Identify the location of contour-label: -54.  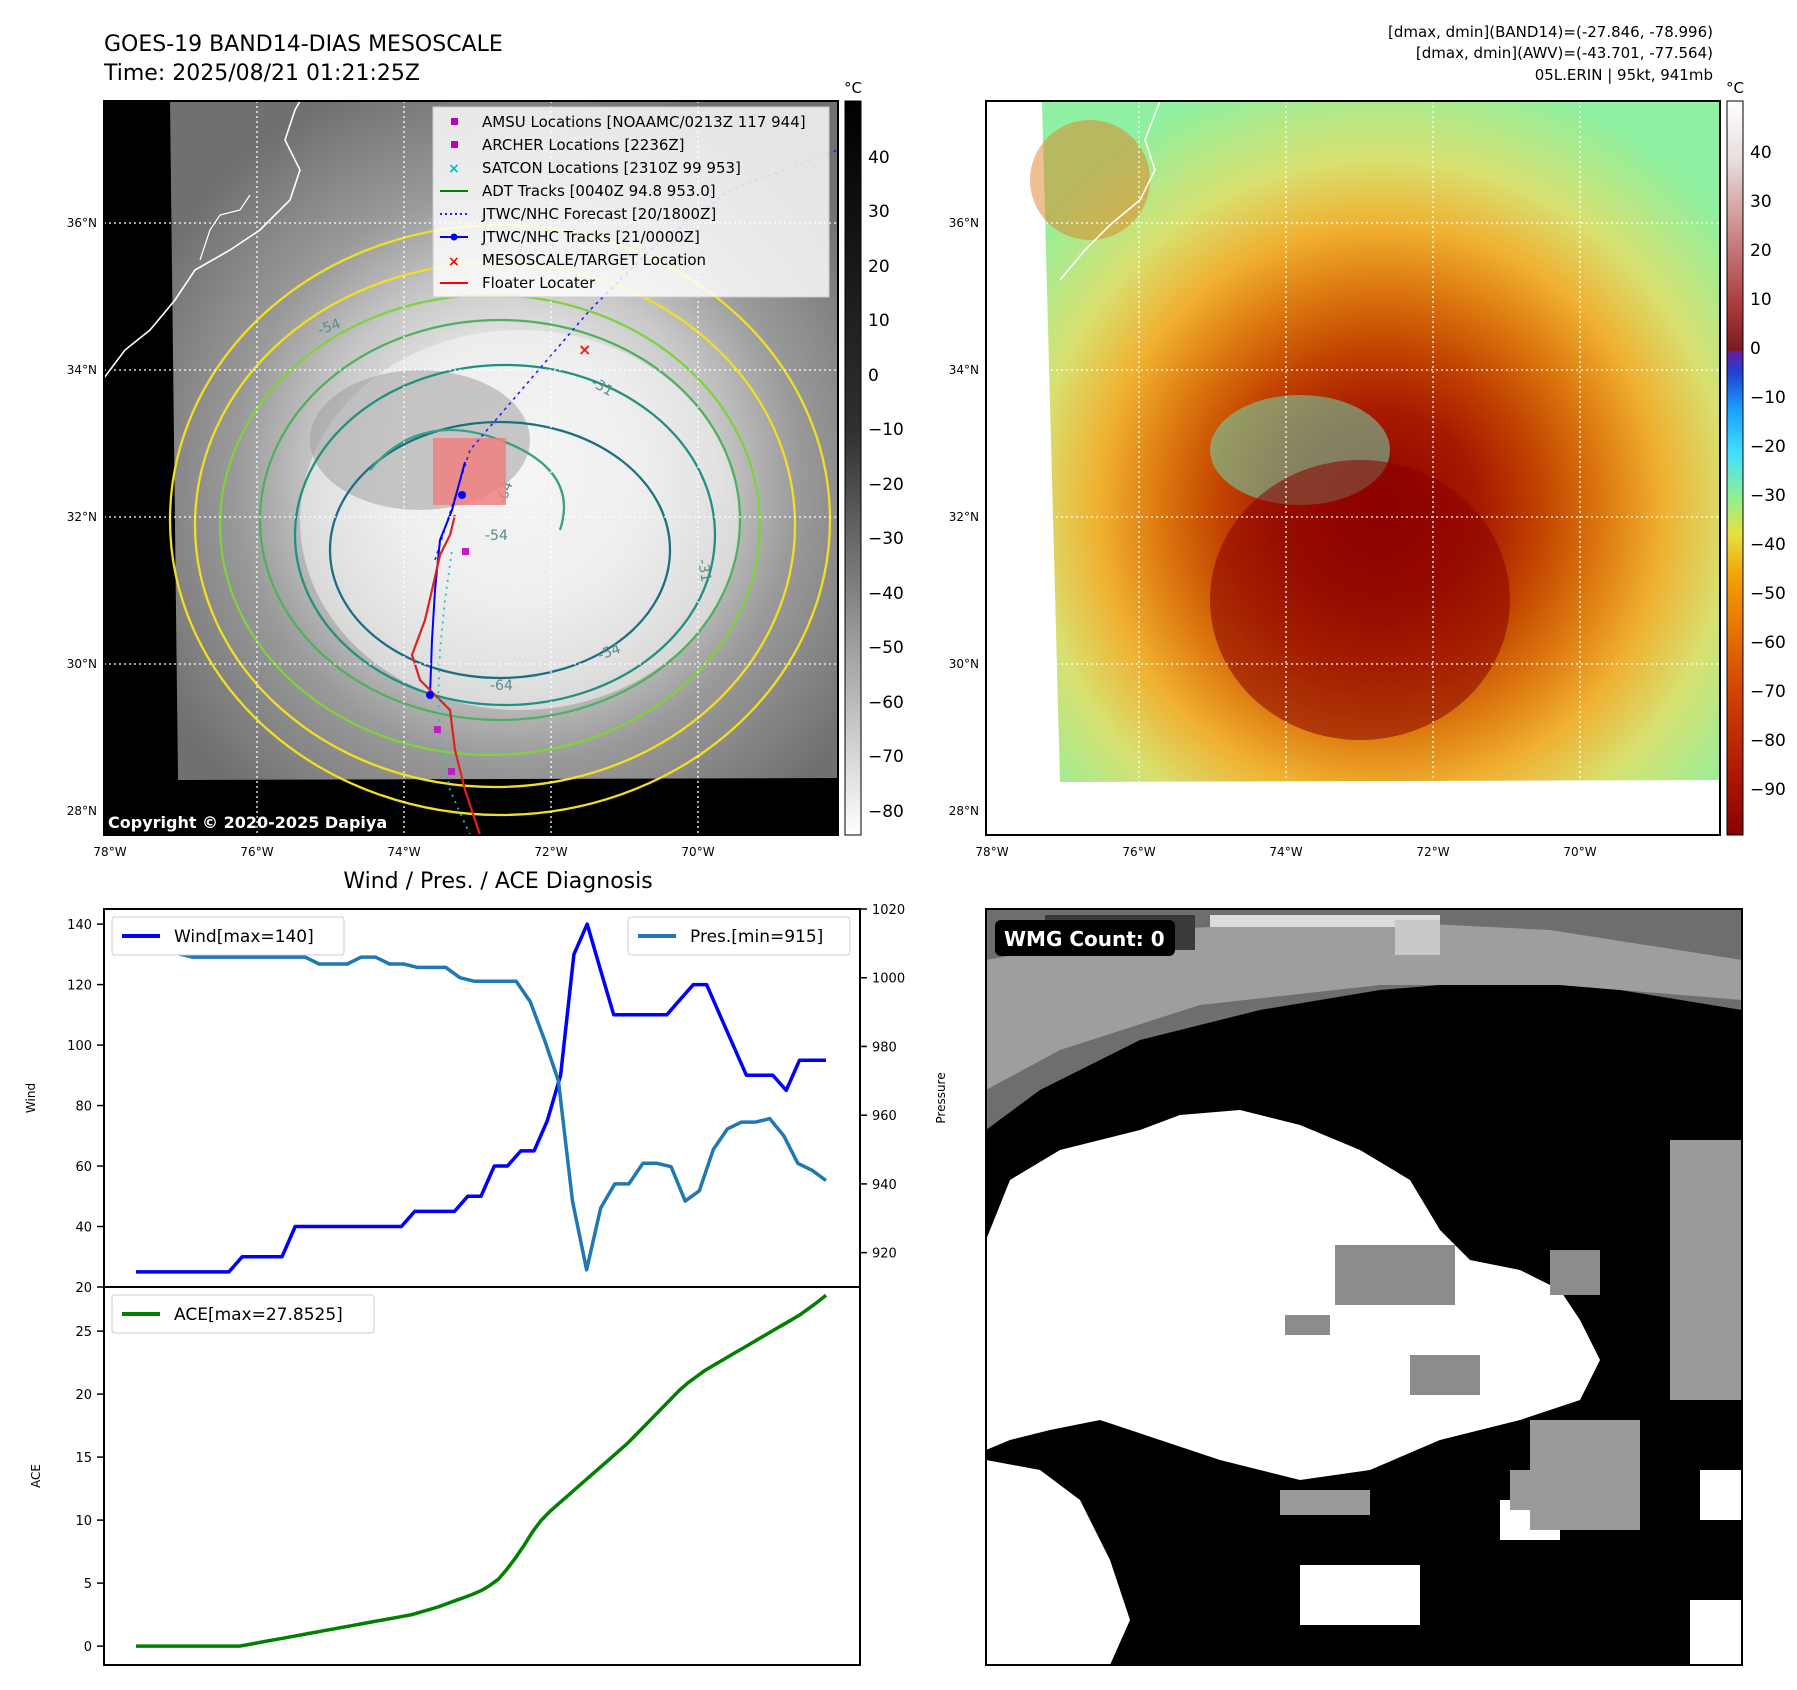
(329, 327).